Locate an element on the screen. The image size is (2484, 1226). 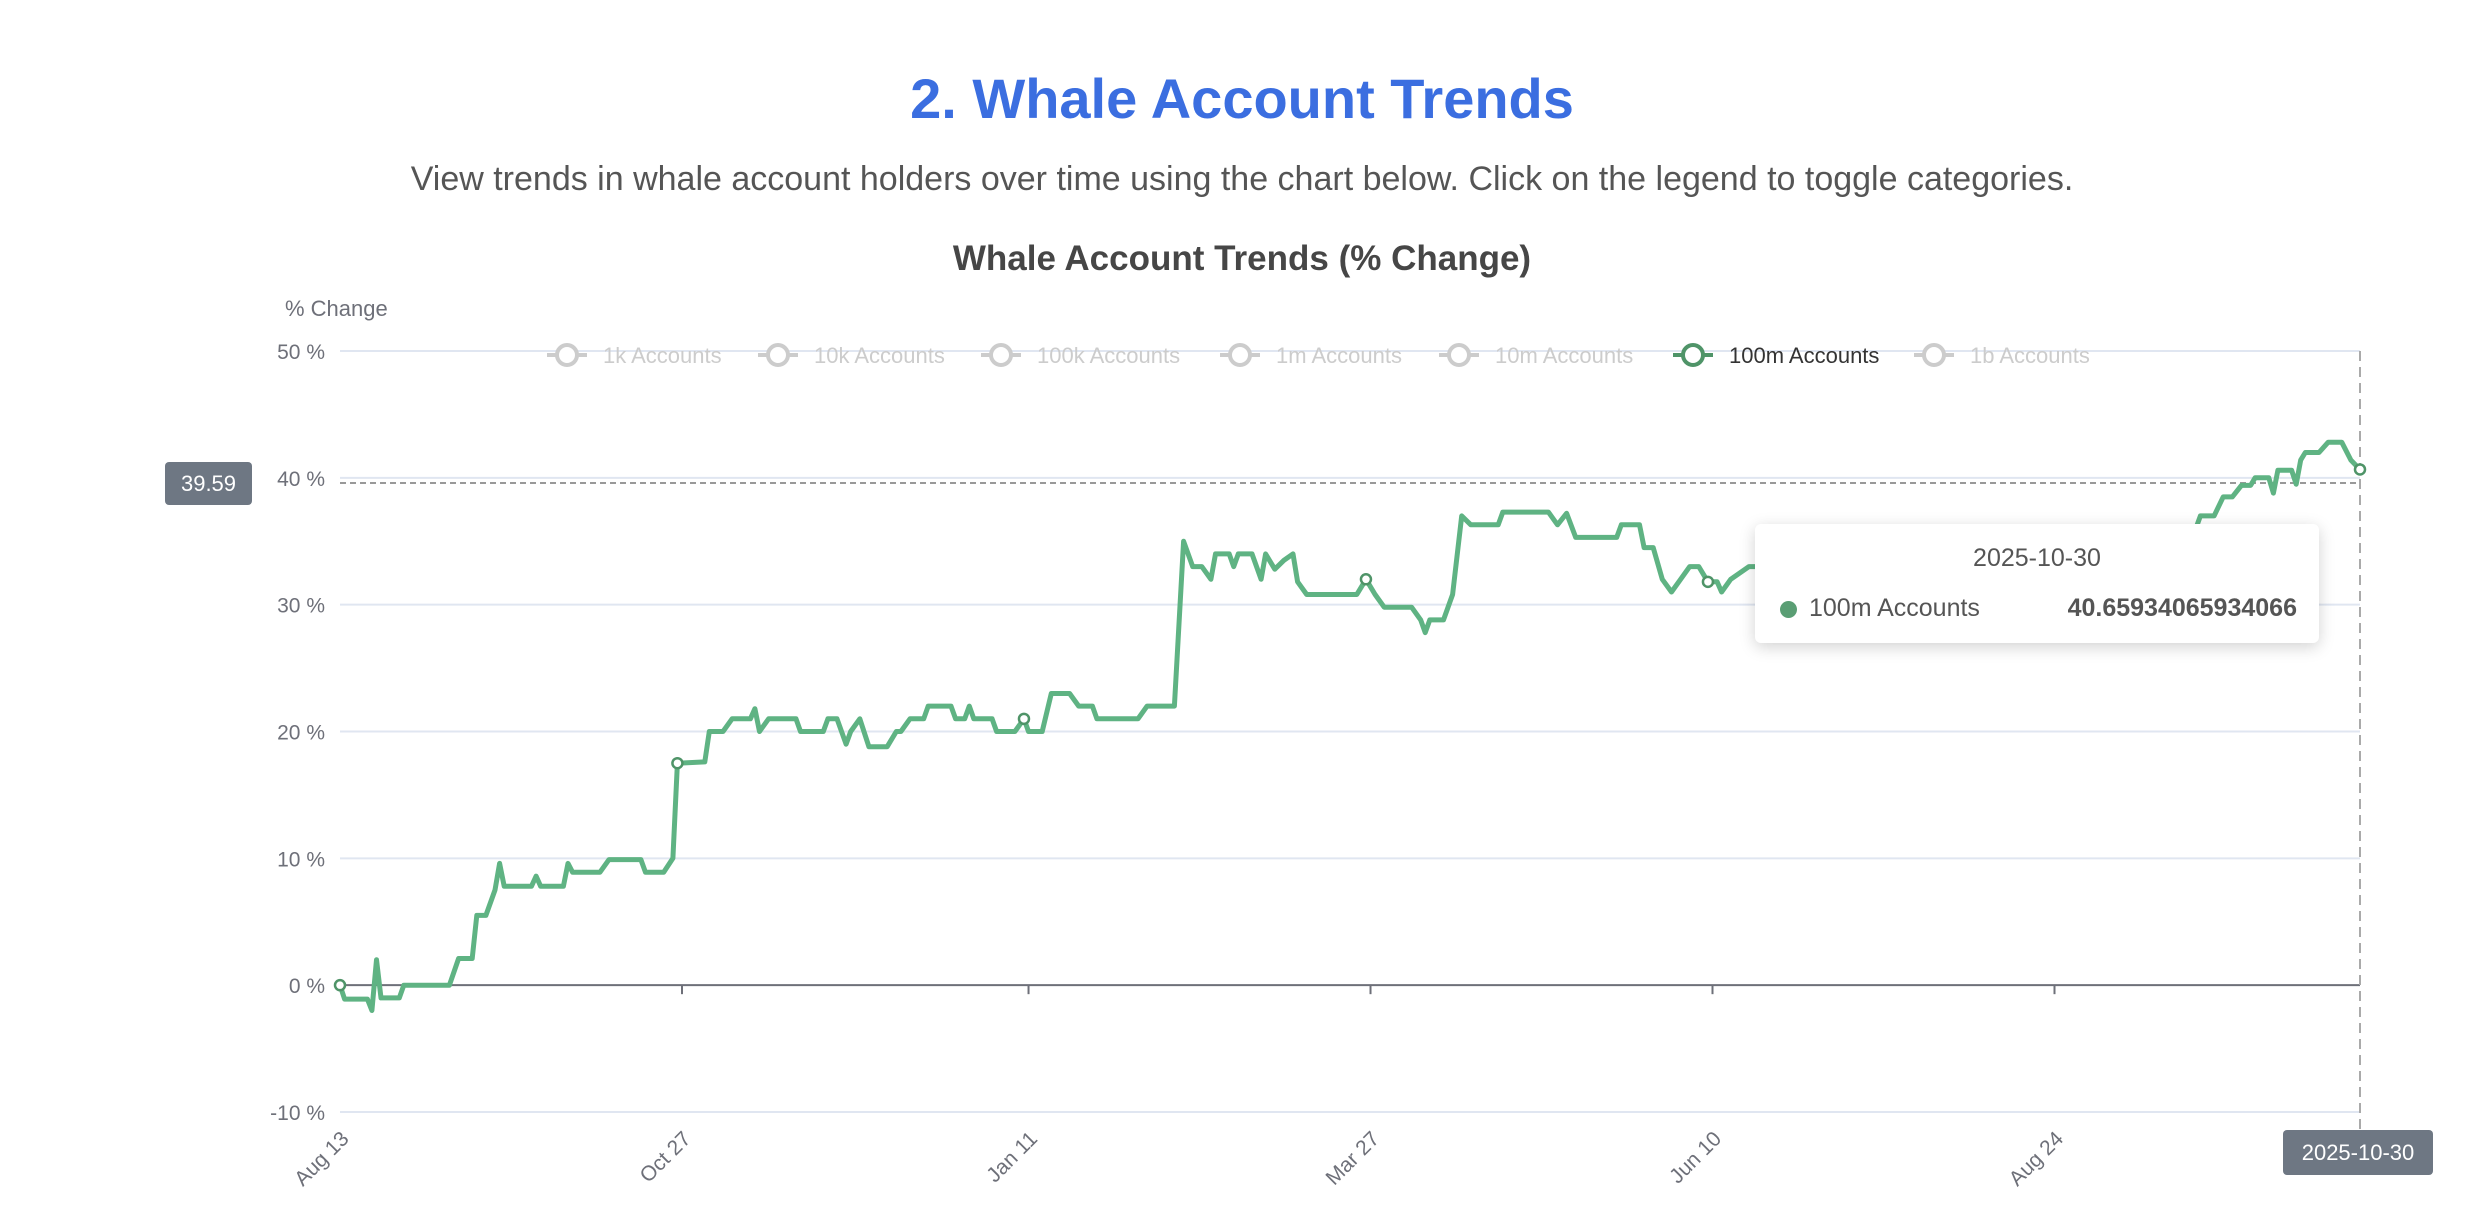
legend-label: 100m Accounts is located at coordinates (1804, 355).